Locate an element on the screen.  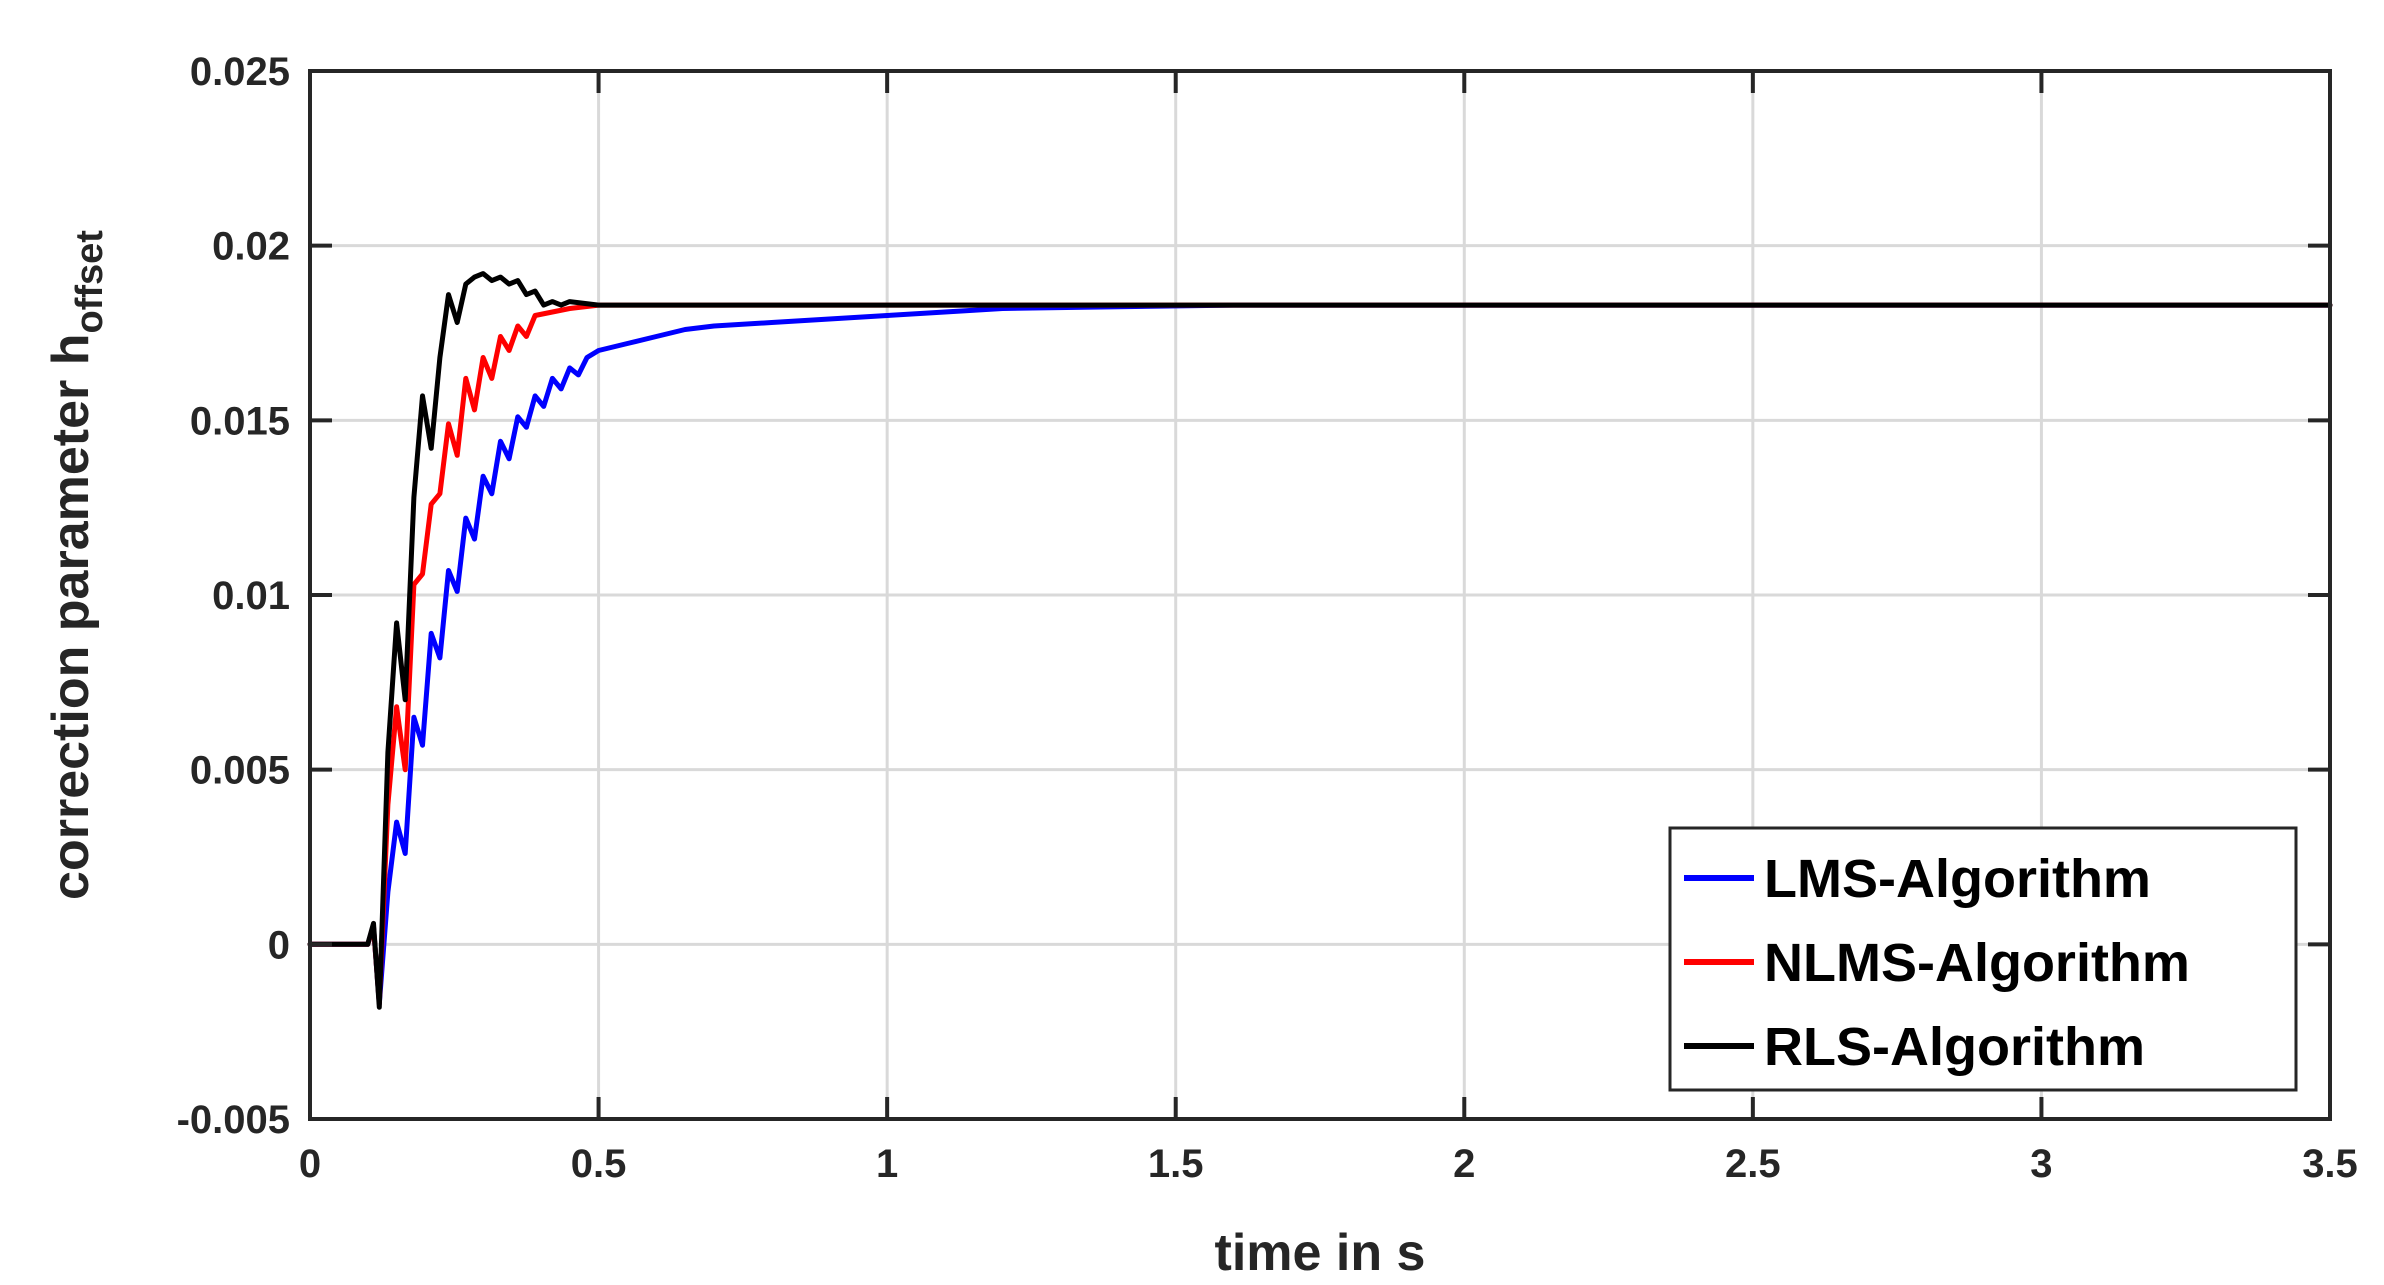
x-tick-label: 0 is located at coordinates (310, 1164).